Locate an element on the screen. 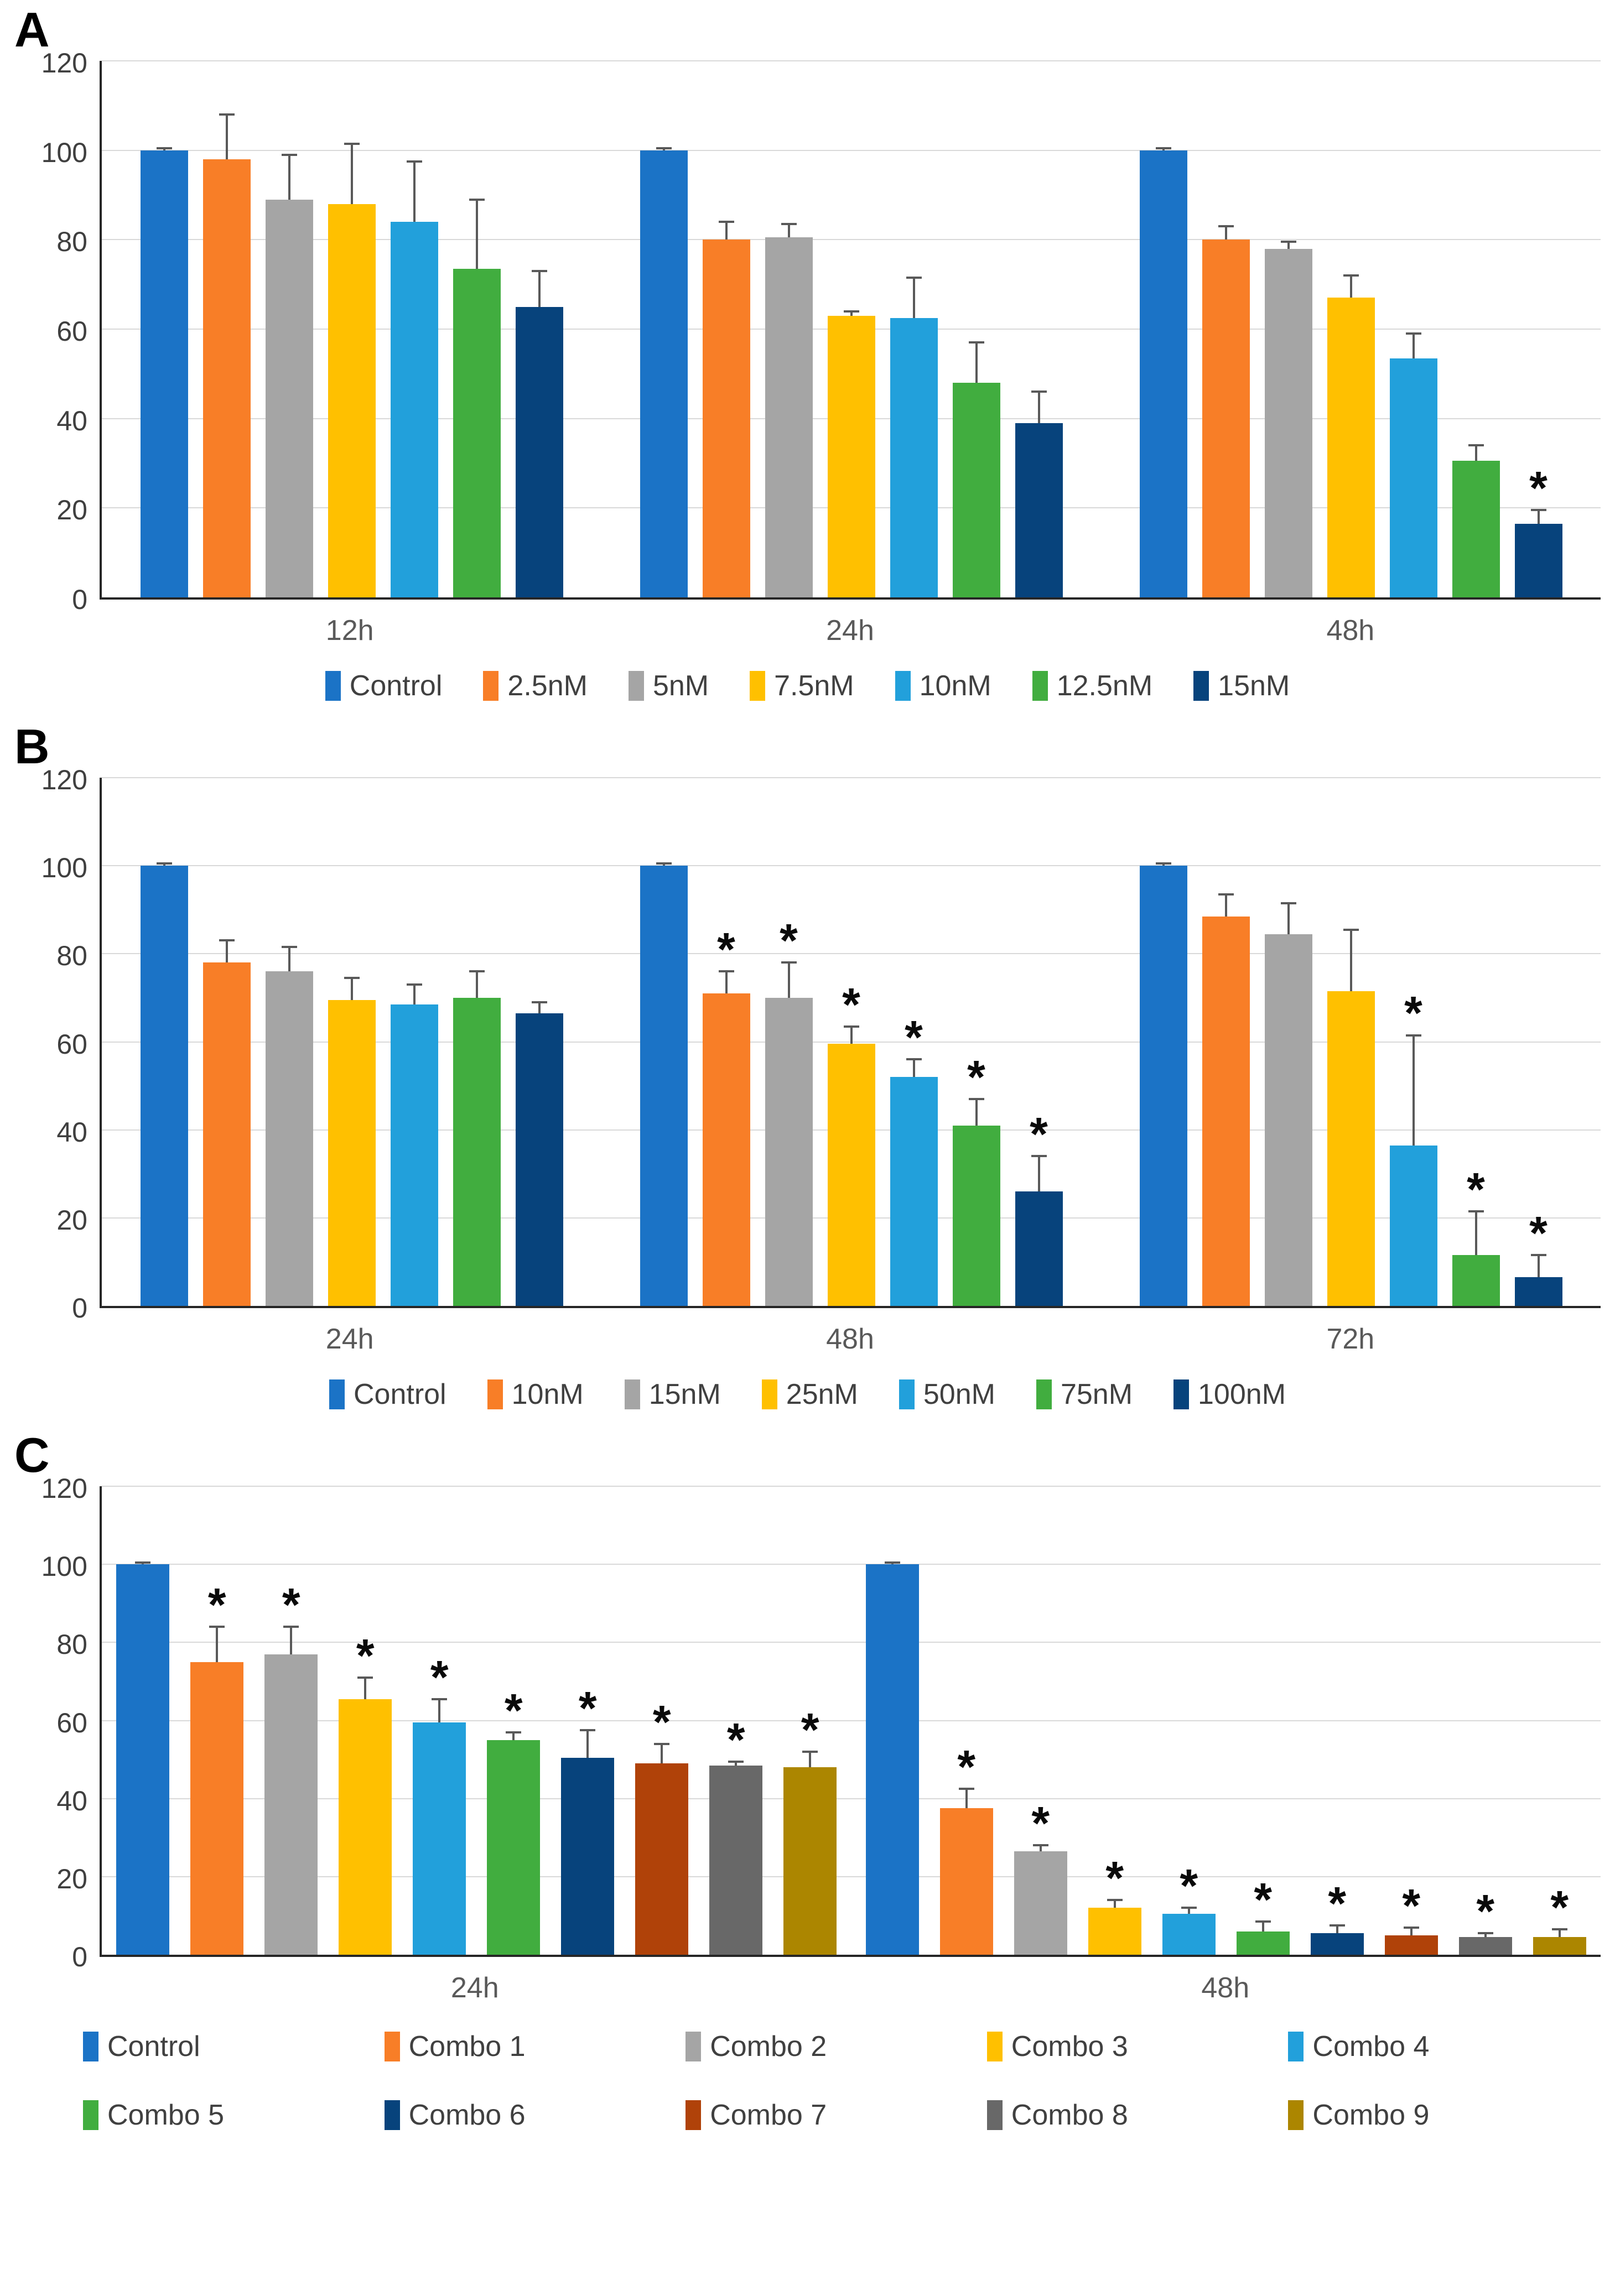 Image resolution: width=1615 pixels, height=2296 pixels. panel-c-letter: C is located at coordinates (32, 1455).